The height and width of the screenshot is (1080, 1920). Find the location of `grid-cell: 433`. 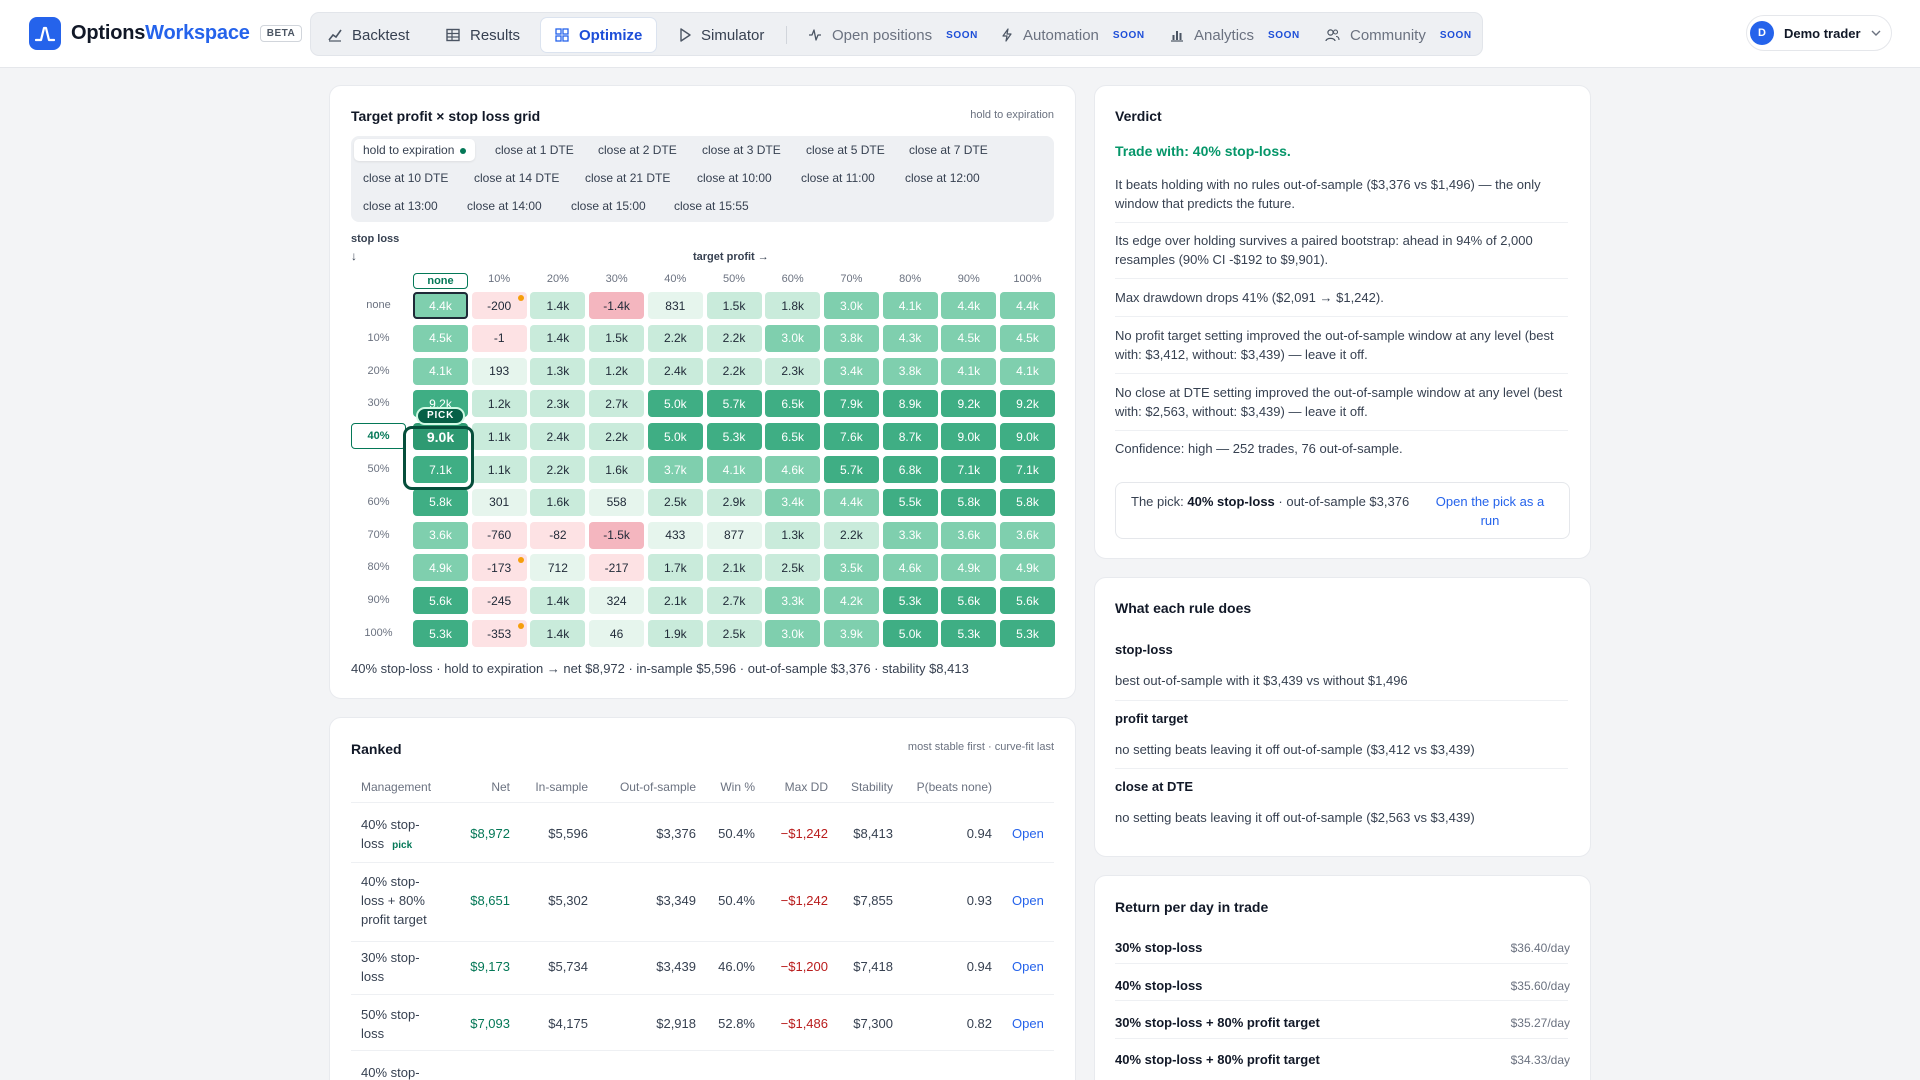

grid-cell: 433 is located at coordinates (675, 535).